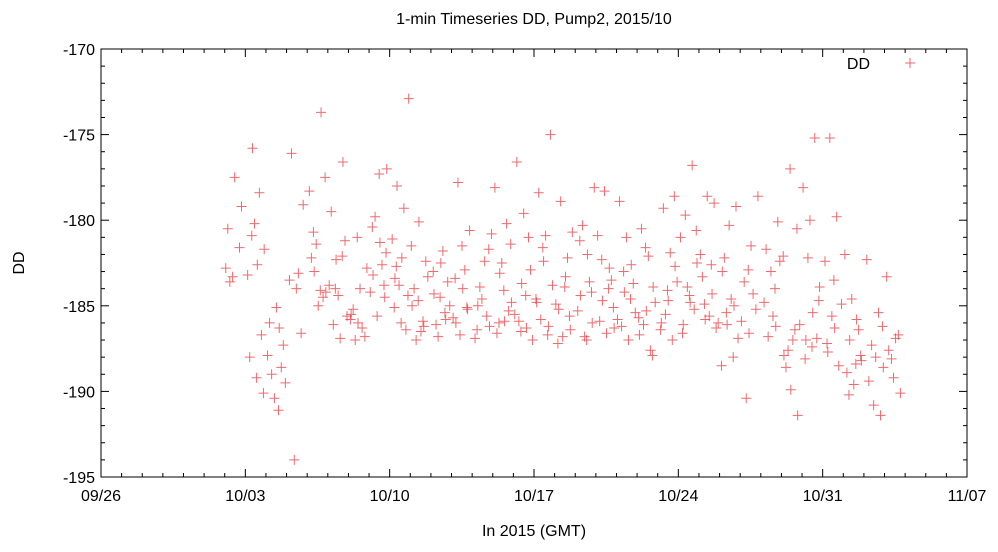 This screenshot has height=552, width=998. What do you see at coordinates (390, 496) in the screenshot?
I see `x-tick-label: 10/10` at bounding box center [390, 496].